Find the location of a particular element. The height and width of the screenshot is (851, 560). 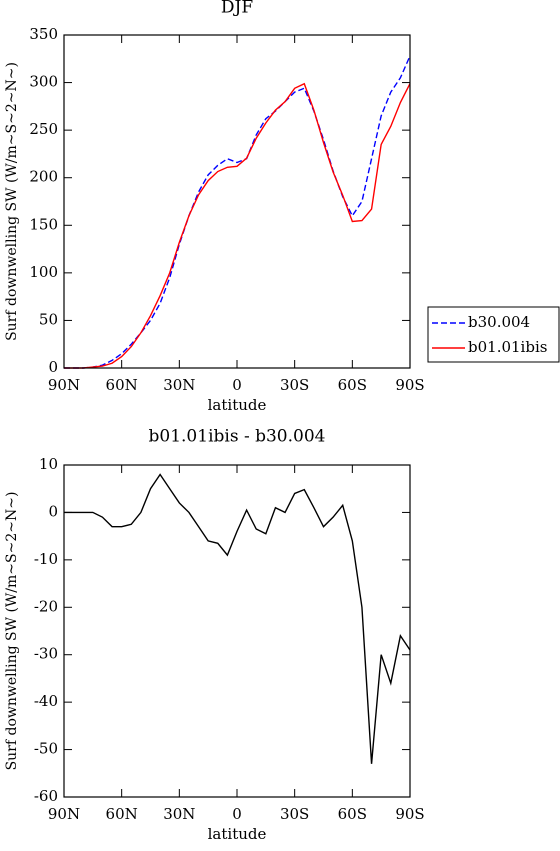

y-tick-label: 250 is located at coordinates (43, 129).